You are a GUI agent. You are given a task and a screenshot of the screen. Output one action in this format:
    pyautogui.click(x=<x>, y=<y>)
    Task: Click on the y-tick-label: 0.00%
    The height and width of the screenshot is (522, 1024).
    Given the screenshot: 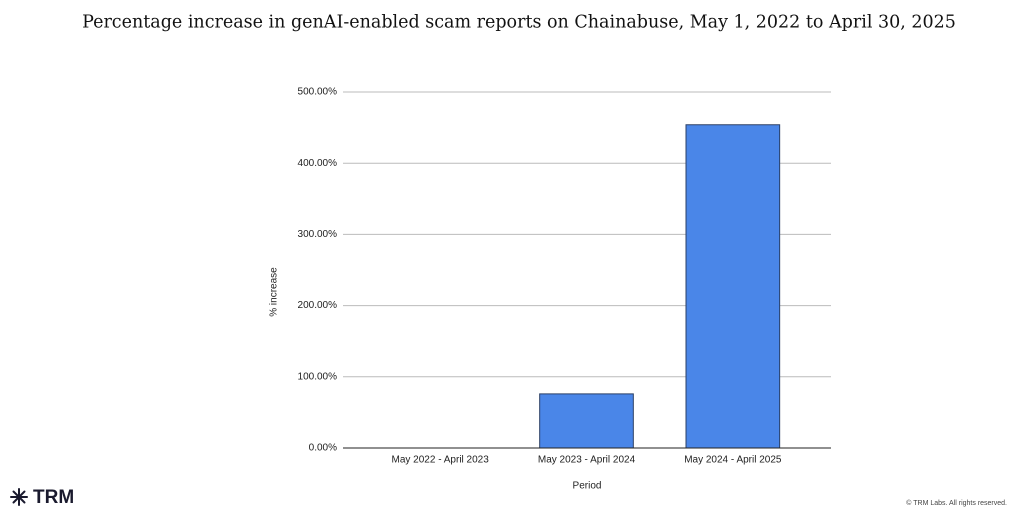 What is the action you would take?
    pyautogui.click(x=323, y=448)
    